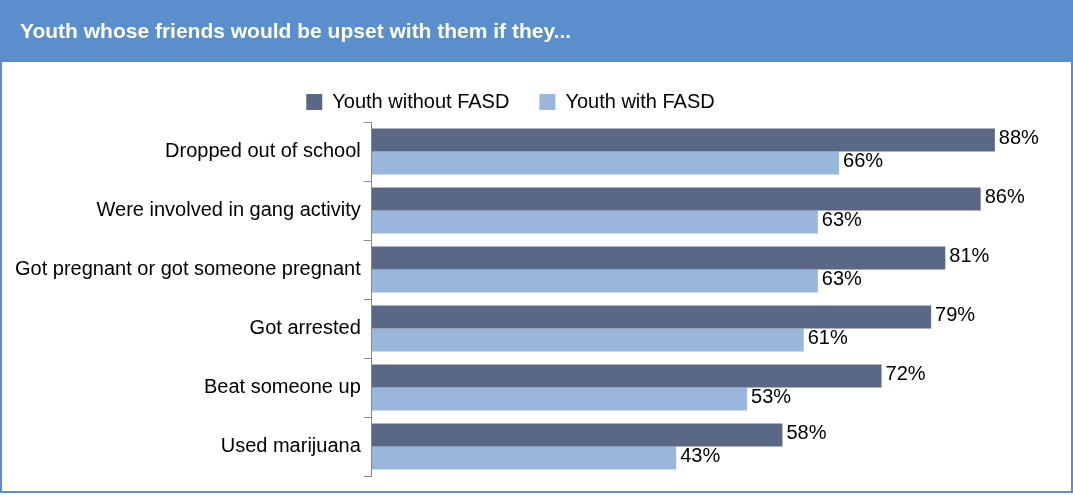  Describe the element at coordinates (282, 386) in the screenshot. I see `y-tick-label: Beat someone up` at that location.